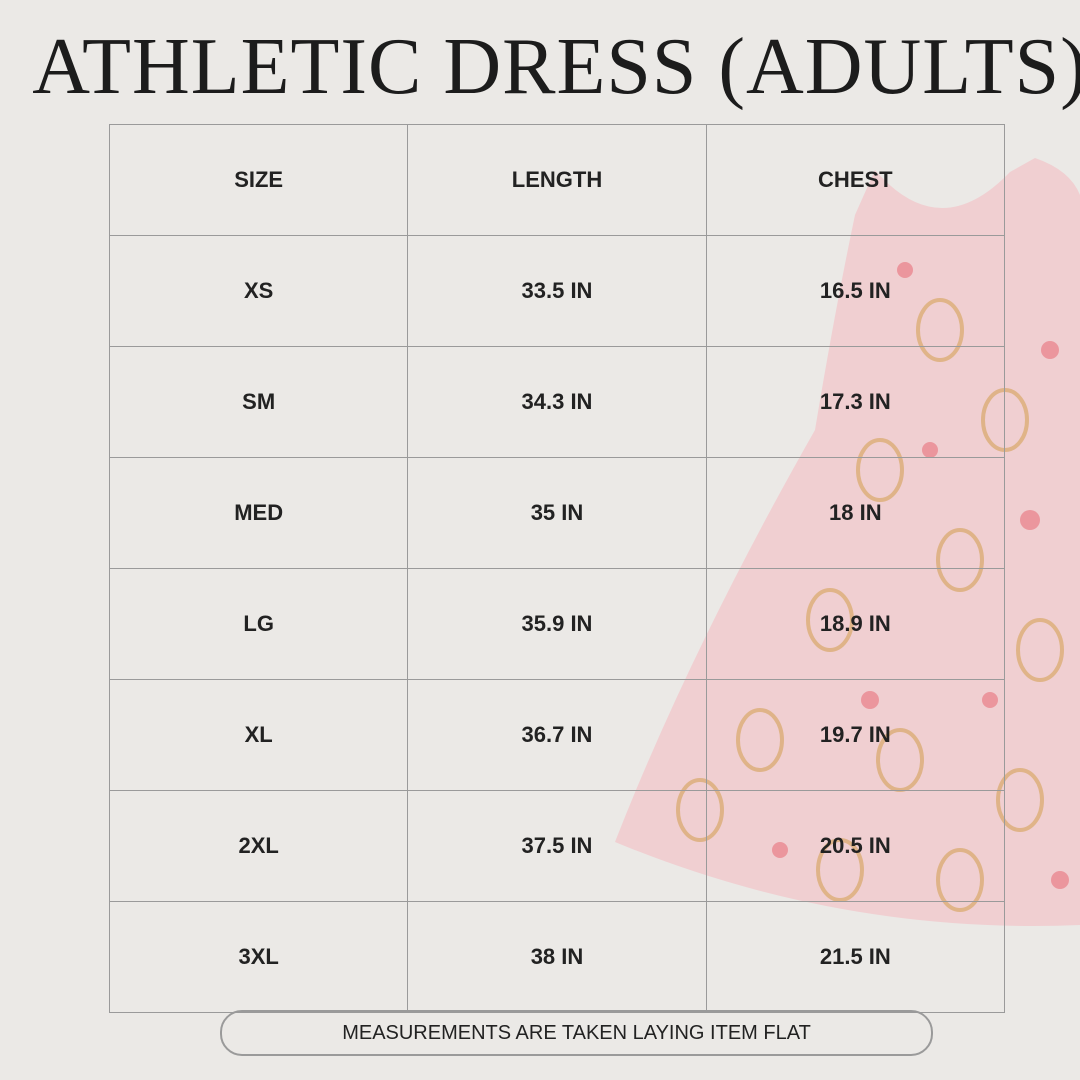  What do you see at coordinates (258, 513) in the screenshot?
I see `table-cell: MED` at bounding box center [258, 513].